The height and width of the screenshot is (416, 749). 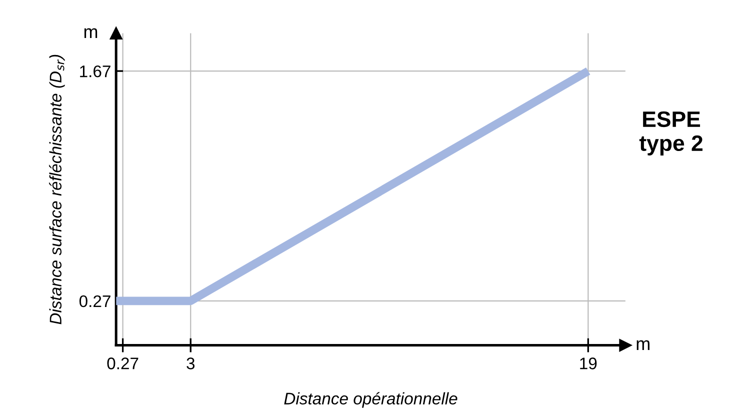 What do you see at coordinates (122, 364) in the screenshot?
I see `x-tick-label: 0.27` at bounding box center [122, 364].